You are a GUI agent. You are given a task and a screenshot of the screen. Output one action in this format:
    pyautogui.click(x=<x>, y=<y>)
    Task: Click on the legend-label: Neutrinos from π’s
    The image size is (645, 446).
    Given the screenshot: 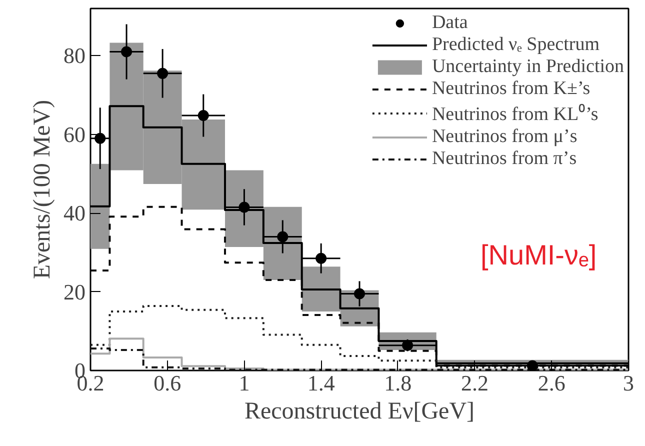 What is the action you would take?
    pyautogui.click(x=504, y=159)
    